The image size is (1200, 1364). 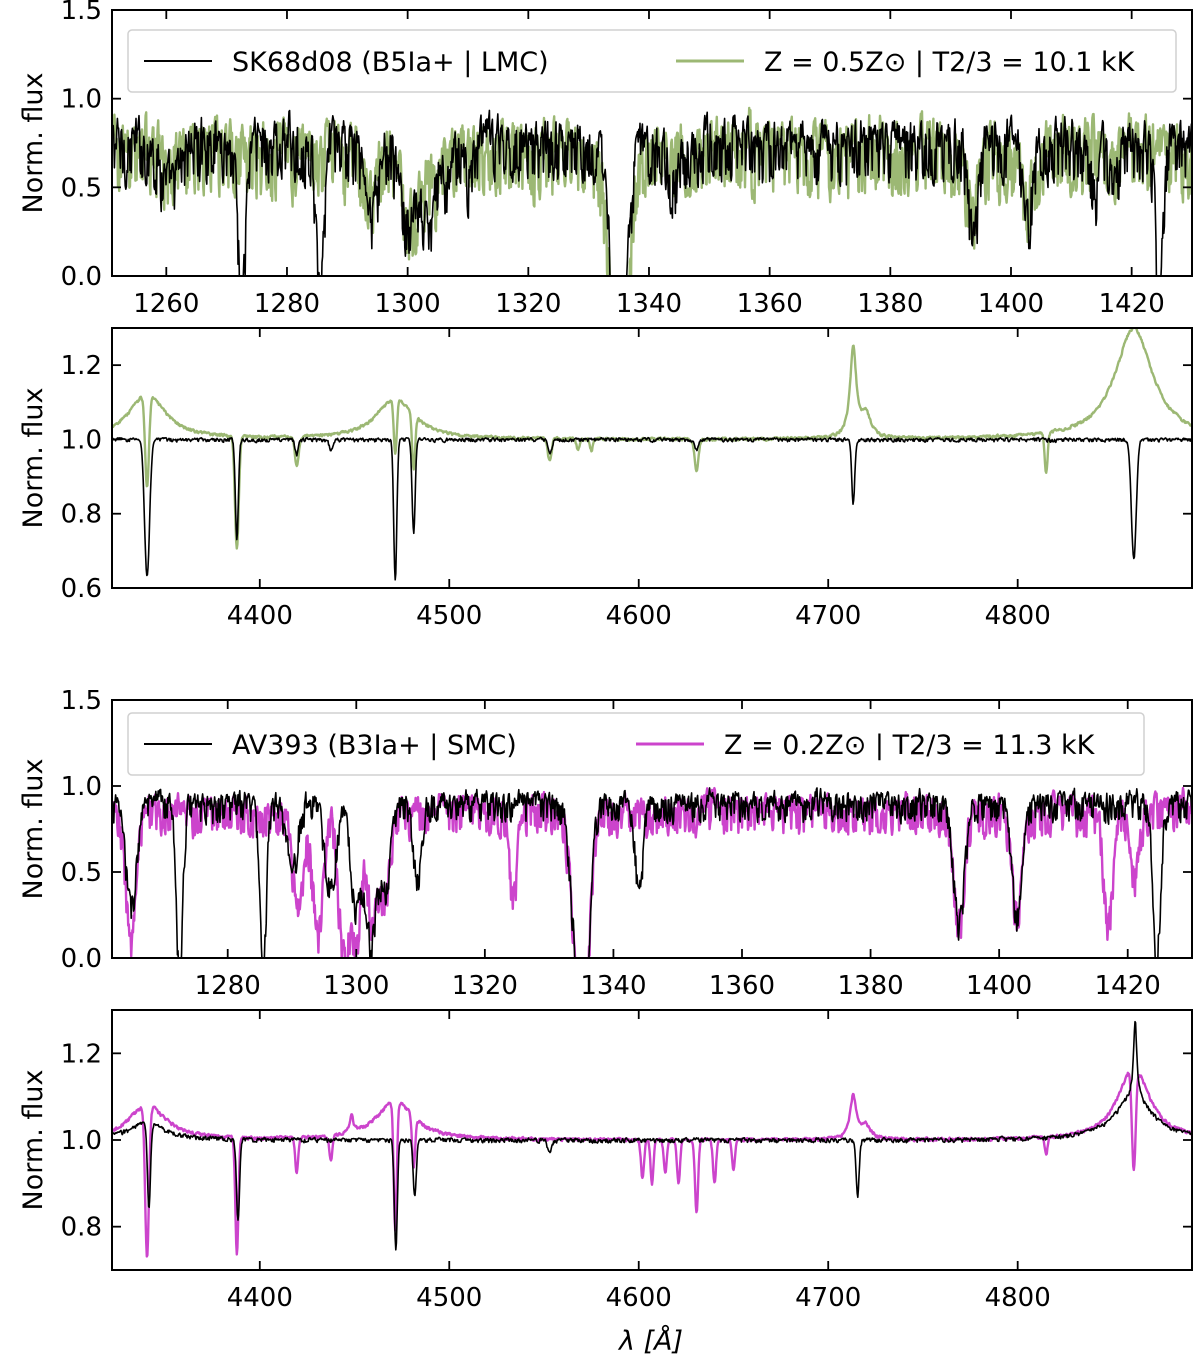 I want to click on ylabel-smc-optical: Norm. flux, so click(x=33, y=1140).